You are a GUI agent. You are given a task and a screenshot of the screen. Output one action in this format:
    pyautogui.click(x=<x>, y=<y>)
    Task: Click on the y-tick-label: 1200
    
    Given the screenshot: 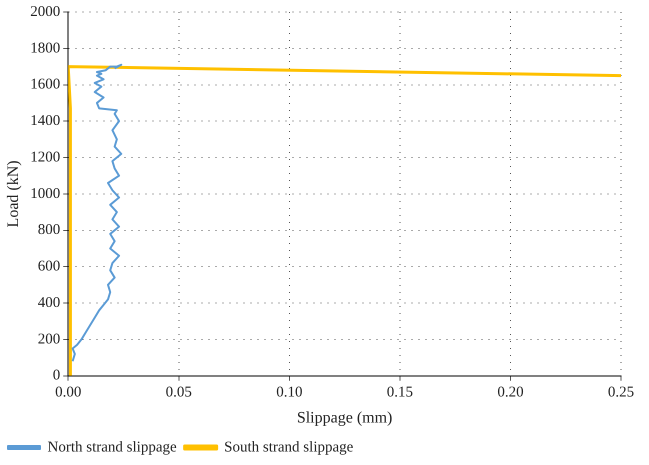 What is the action you would take?
    pyautogui.click(x=45, y=157)
    